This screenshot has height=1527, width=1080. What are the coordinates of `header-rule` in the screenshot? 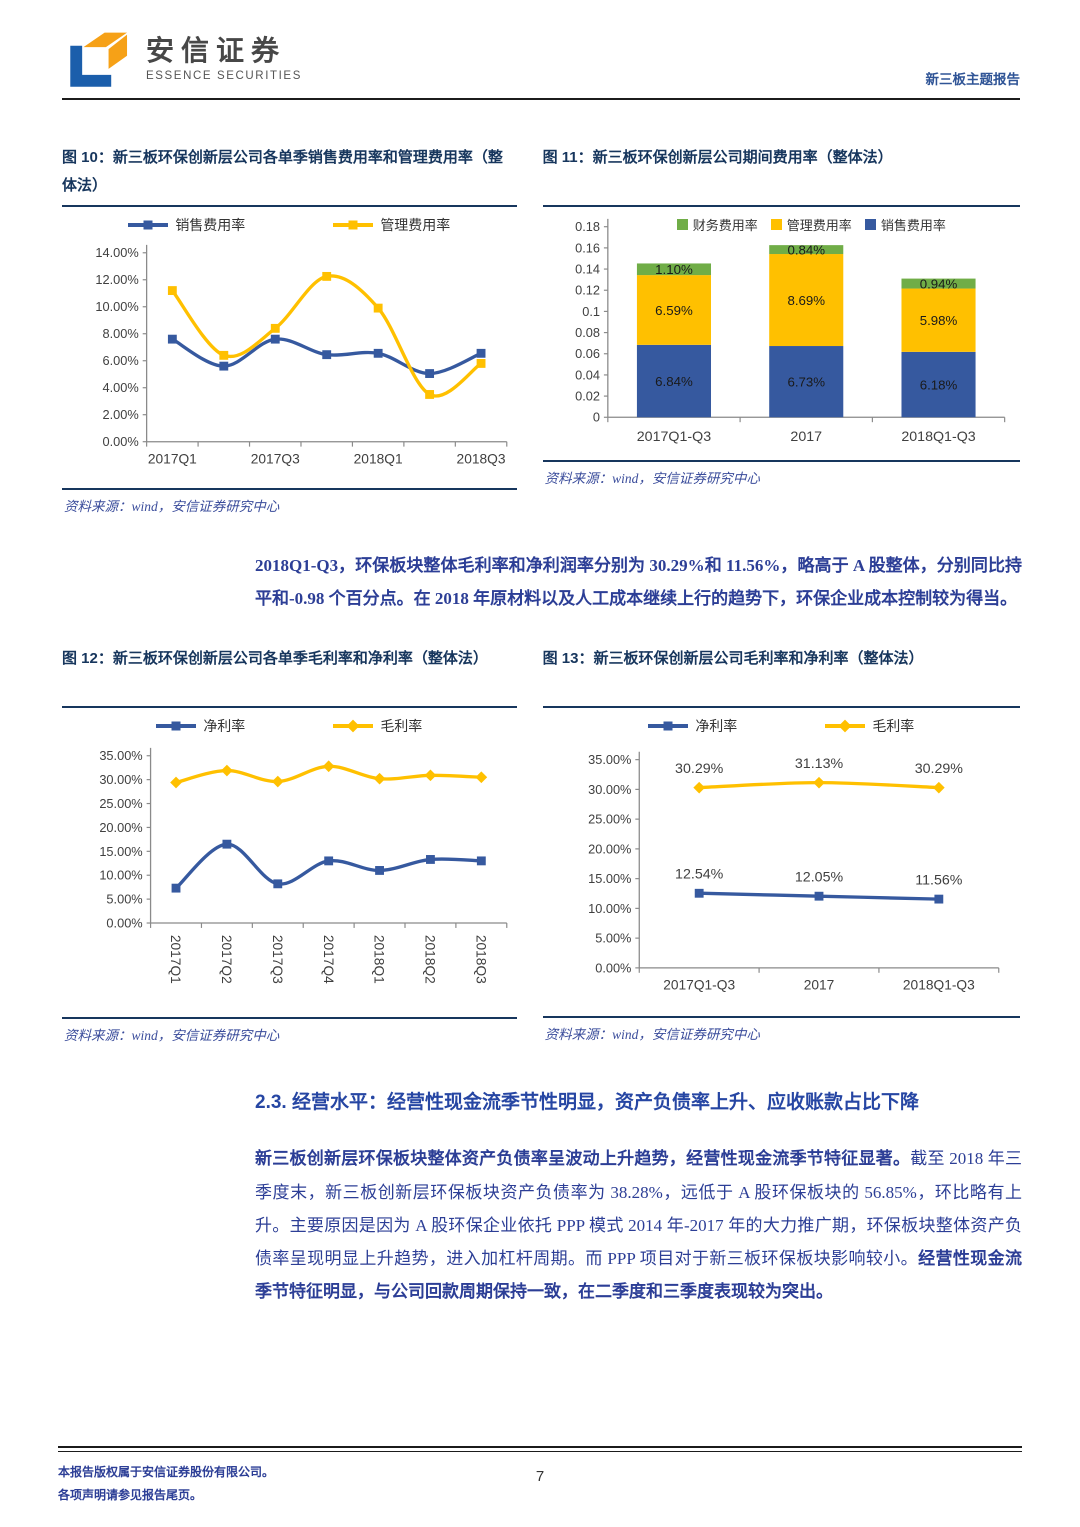 It's located at (541, 99).